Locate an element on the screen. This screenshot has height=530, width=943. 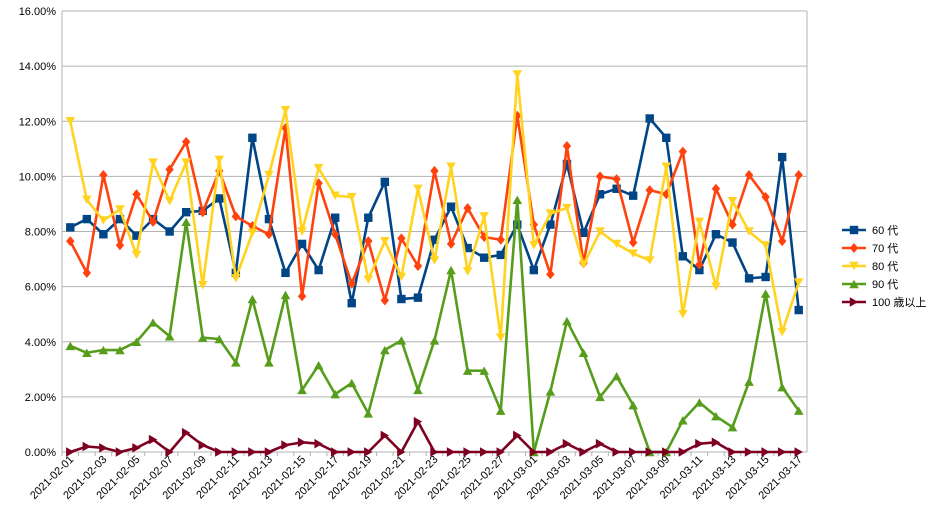
y-tick-label: 10.00% is located at coordinates (38, 177).